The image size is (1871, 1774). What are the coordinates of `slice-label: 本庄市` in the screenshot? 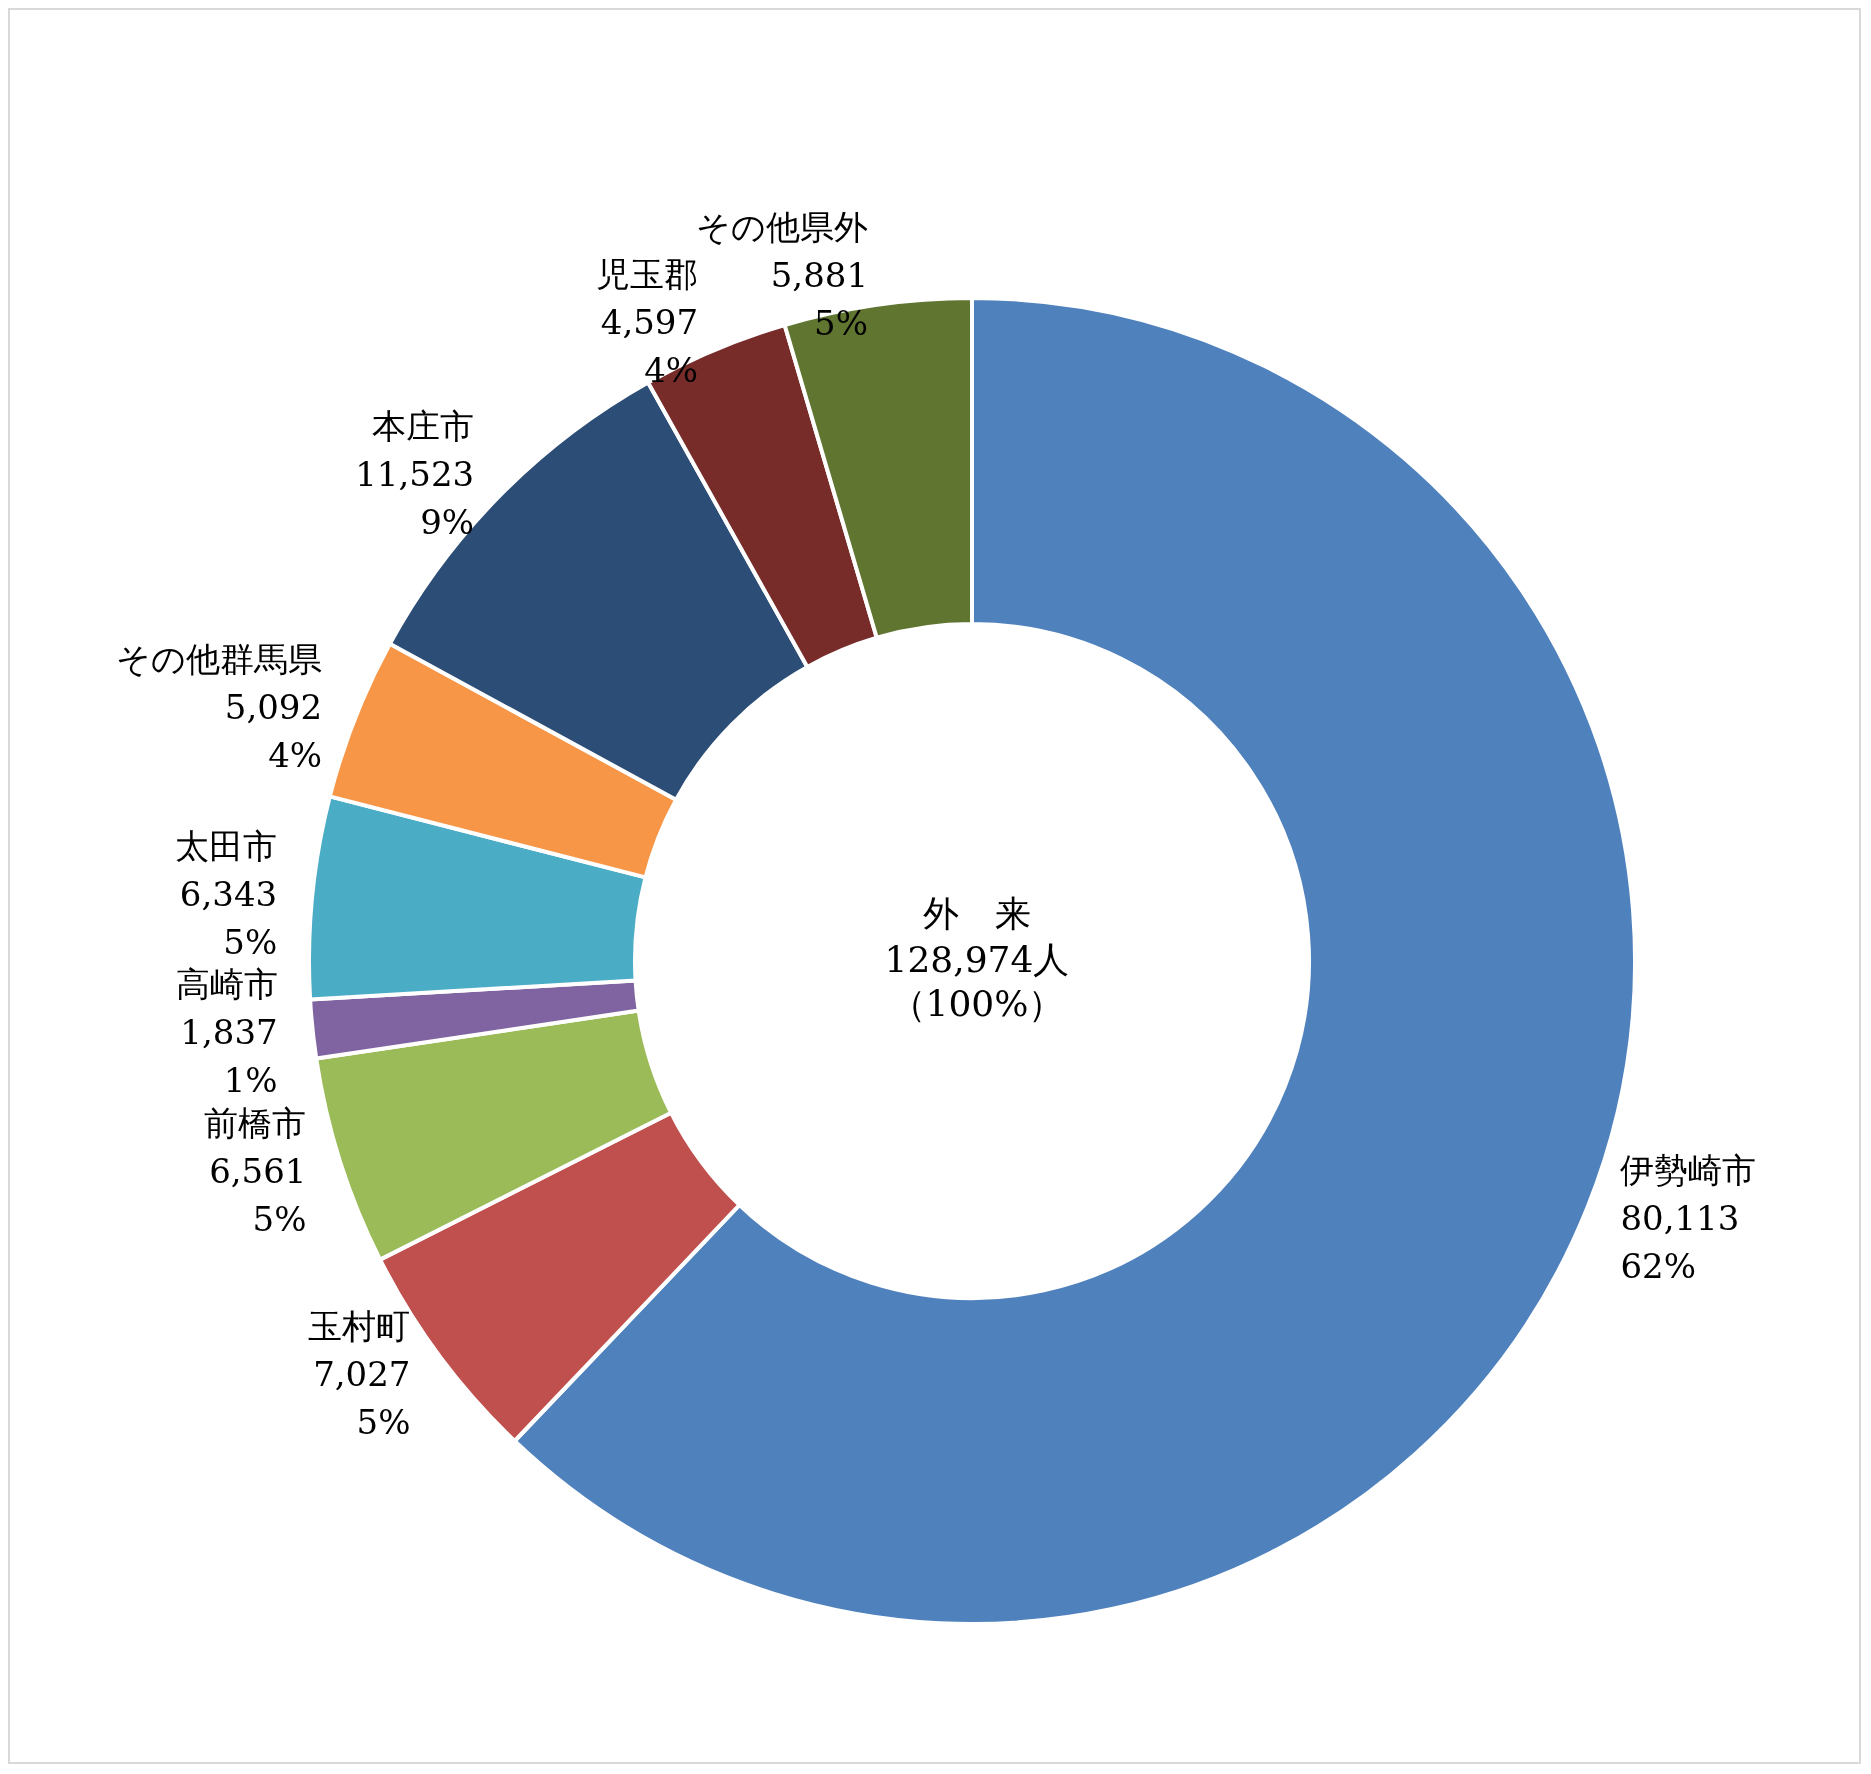 It's located at (423, 425).